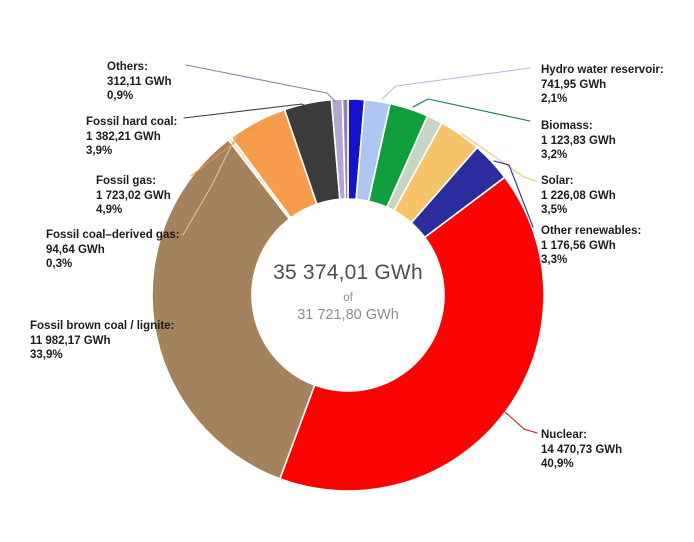 The image size is (694, 542). I want to click on slice-label-solar: Solar: 1 226,08 GWh 3,5%, so click(578, 196).